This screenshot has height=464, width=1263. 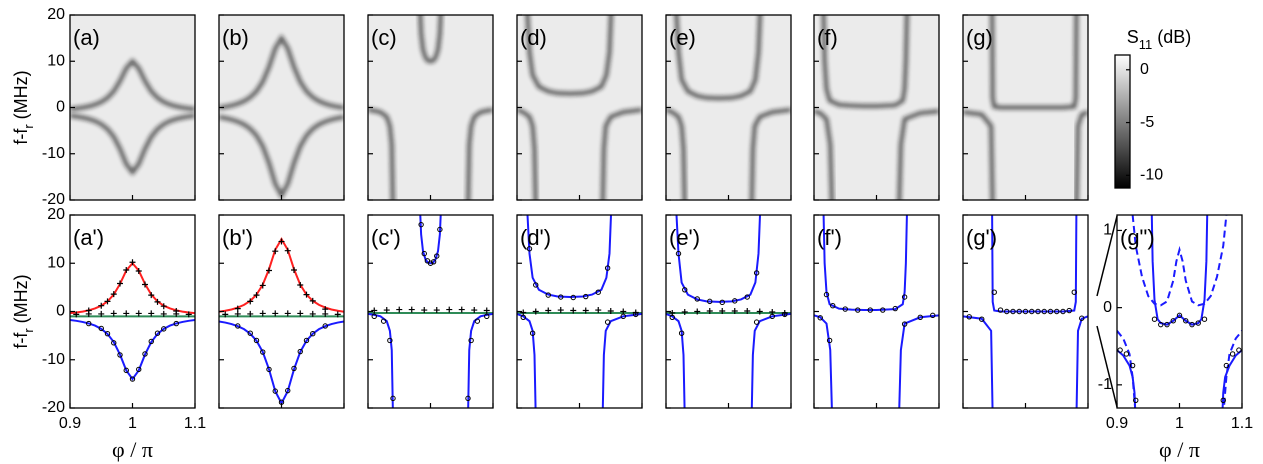 I want to click on panel-label: (g), so click(x=979, y=37).